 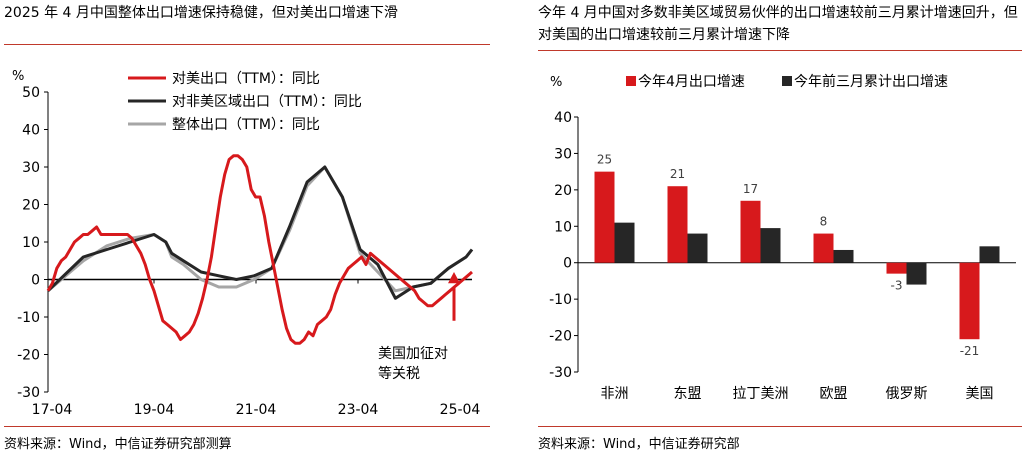 What do you see at coordinates (247, 426) in the screenshot?
I see `left-source-rule` at bounding box center [247, 426].